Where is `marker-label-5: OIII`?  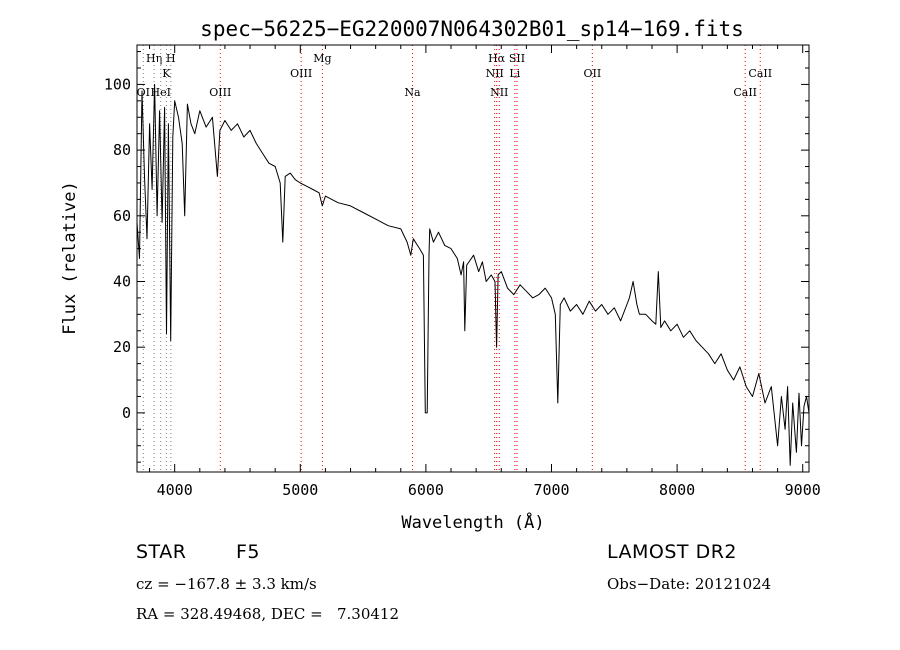
marker-label-5: OIII is located at coordinates (220, 92).